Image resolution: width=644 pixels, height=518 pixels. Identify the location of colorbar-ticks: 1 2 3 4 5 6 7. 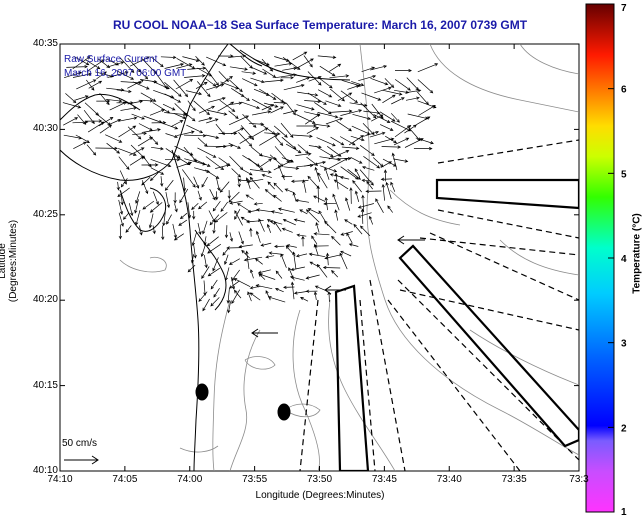
(617, 260).